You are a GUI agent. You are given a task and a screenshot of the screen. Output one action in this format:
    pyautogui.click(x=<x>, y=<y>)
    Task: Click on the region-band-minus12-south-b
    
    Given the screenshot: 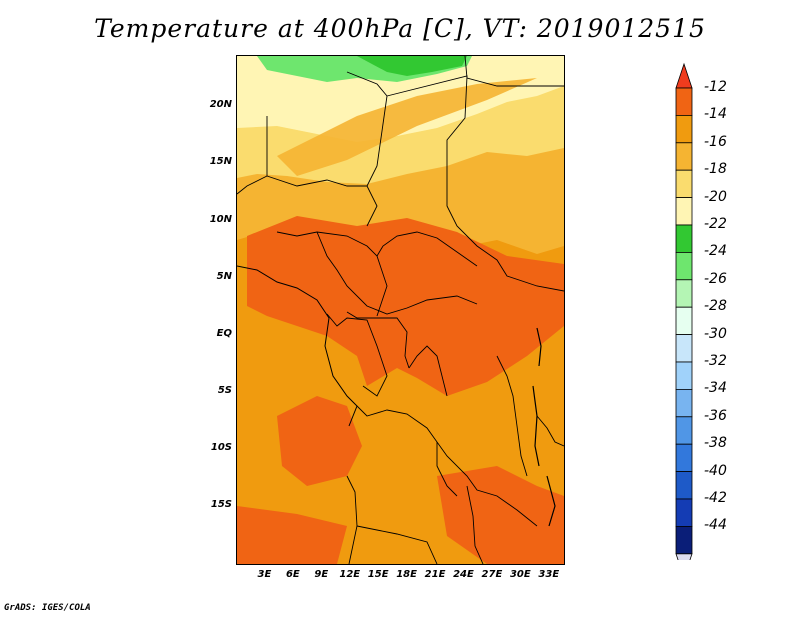 What is the action you would take?
    pyautogui.click(x=500, y=515)
    